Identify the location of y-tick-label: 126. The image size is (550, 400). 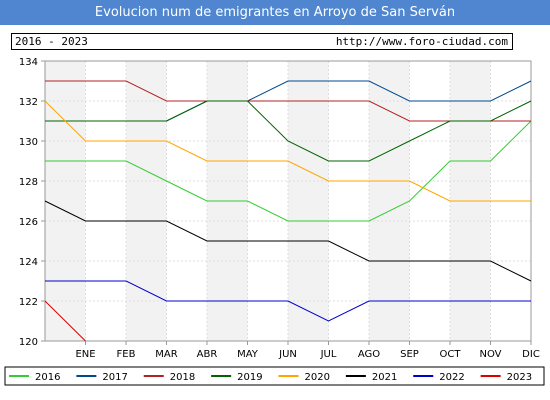
(28, 222).